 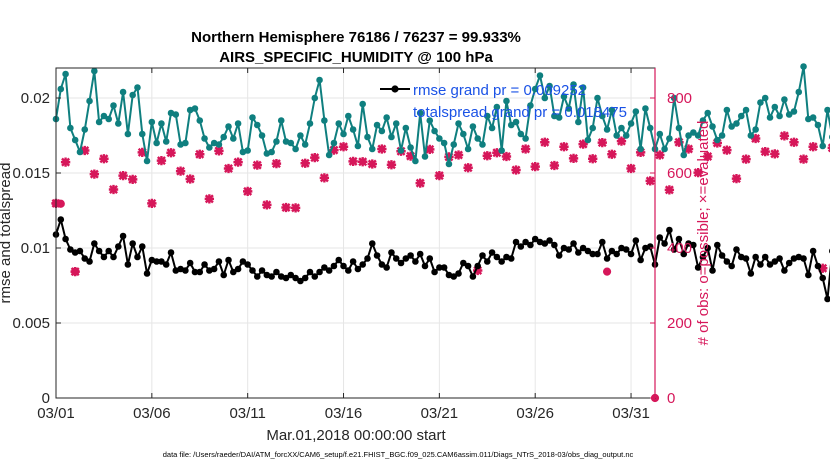 I want to click on y-left-tick-label: 0.02, so click(x=35, y=98).